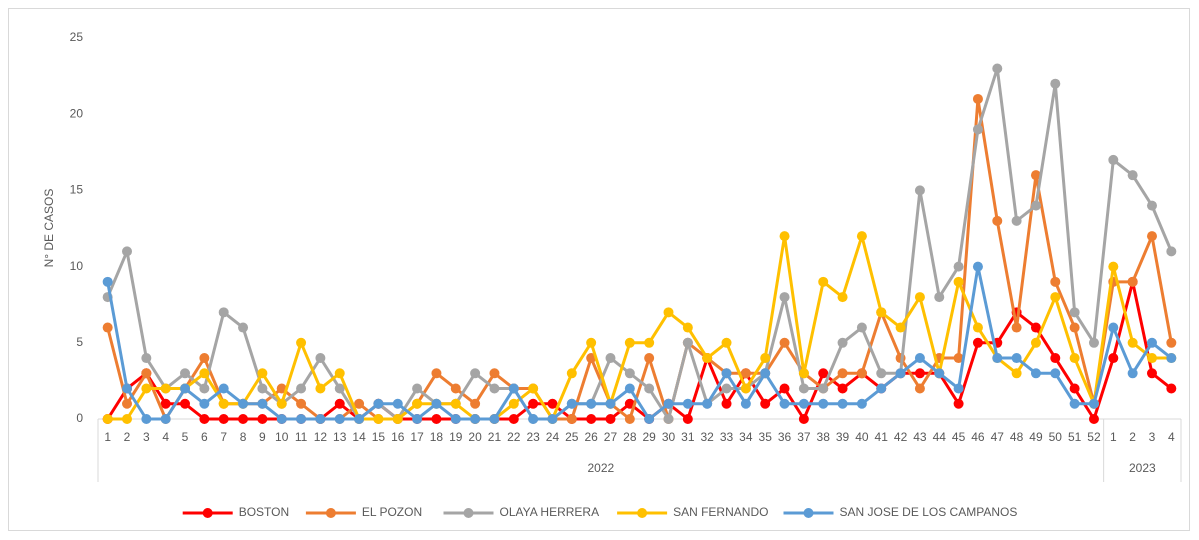  Describe the element at coordinates (77, 37) in the screenshot. I see `y-tick-label: 25` at that location.